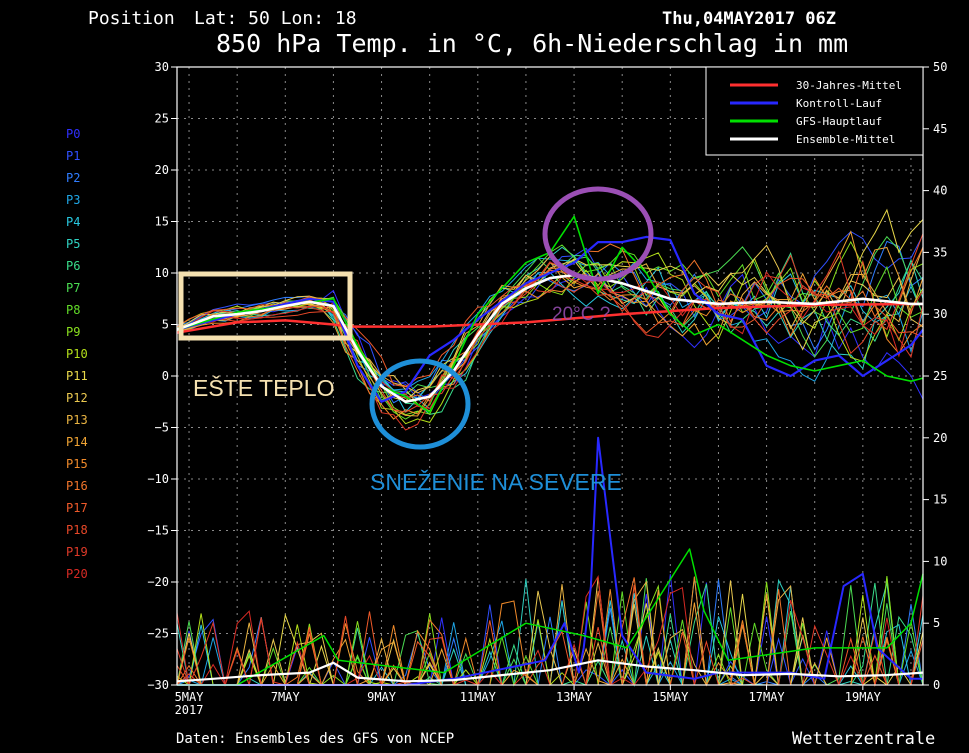 The width and height of the screenshot is (969, 753). Describe the element at coordinates (77, 420) in the screenshot. I see `member-label: P13` at that location.